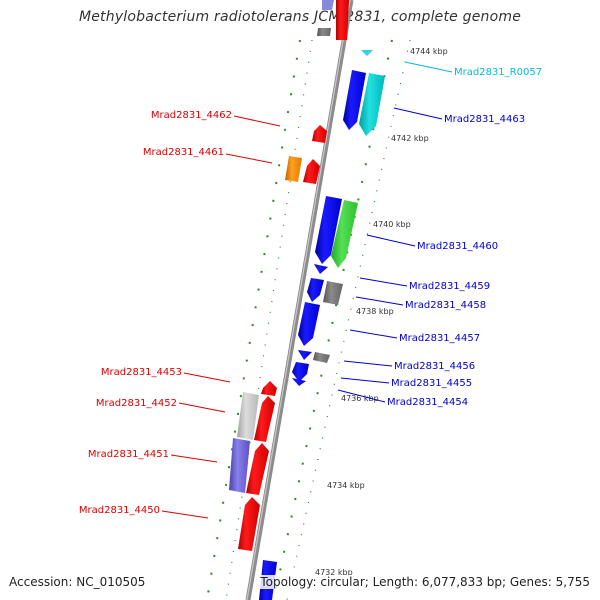 This screenshot has width=600, height=600. I want to click on gene-label-4454: Mrad2831_4454, so click(427, 402).